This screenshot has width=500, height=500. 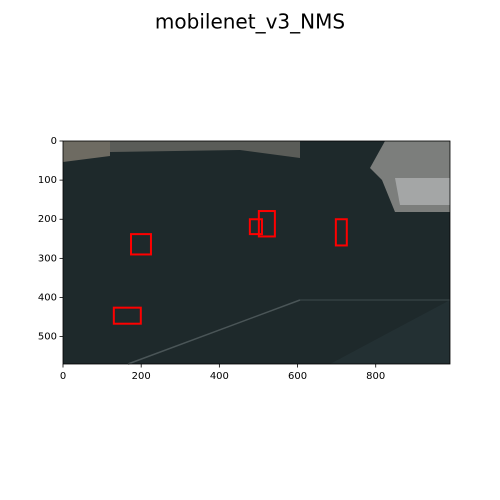 What do you see at coordinates (47, 337) in the screenshot?
I see `y-tick-label: 500` at bounding box center [47, 337].